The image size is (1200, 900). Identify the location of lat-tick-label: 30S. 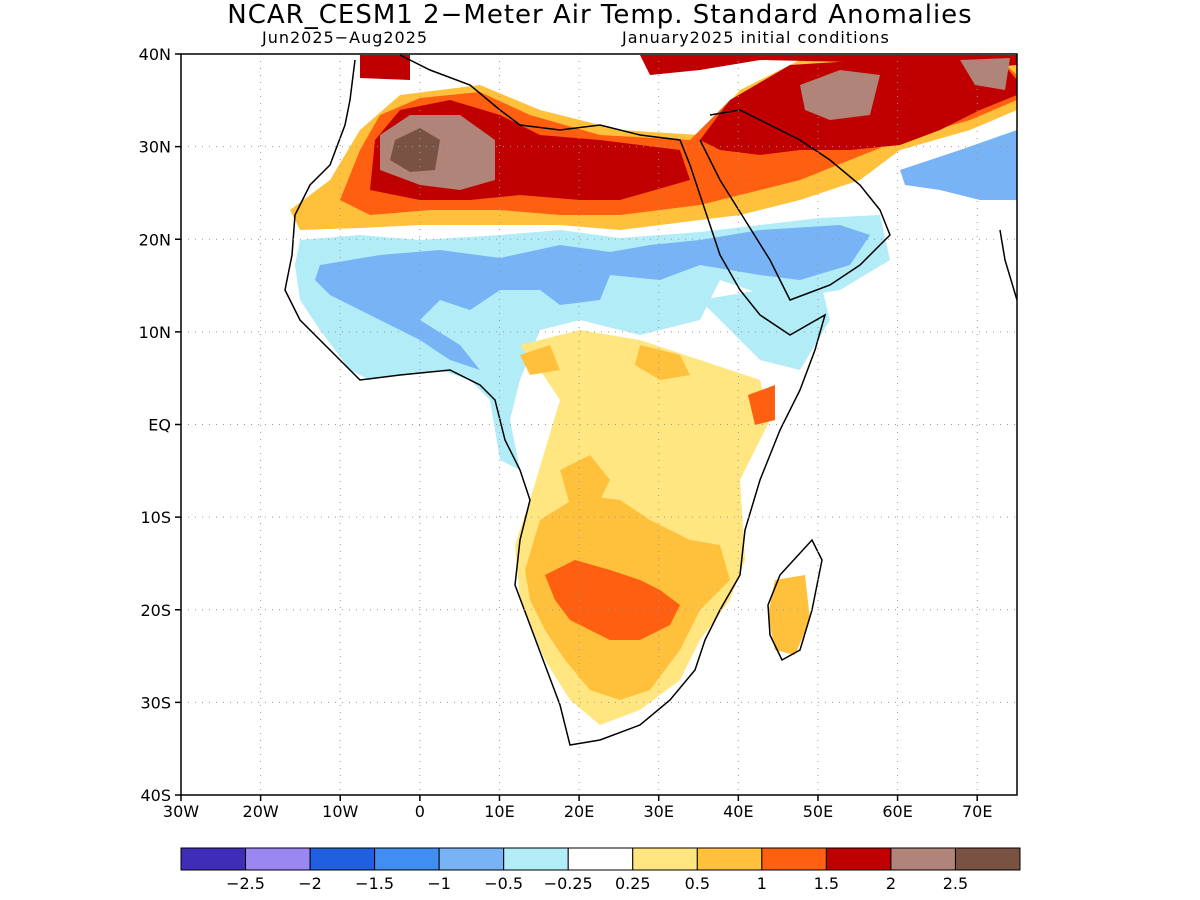
(155, 702).